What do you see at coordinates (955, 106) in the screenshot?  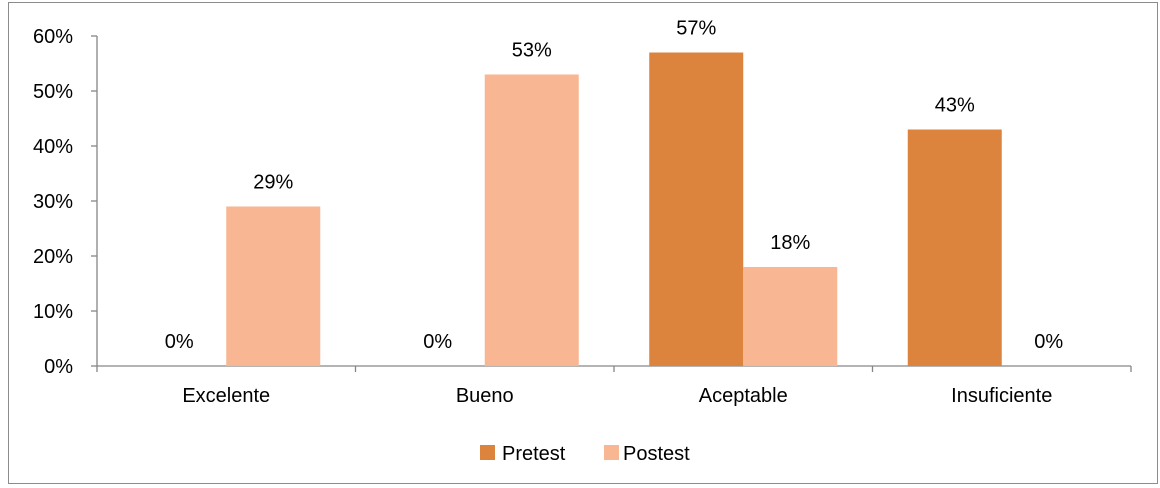 I see `data-label-pretest-insuficiente: 43%` at bounding box center [955, 106].